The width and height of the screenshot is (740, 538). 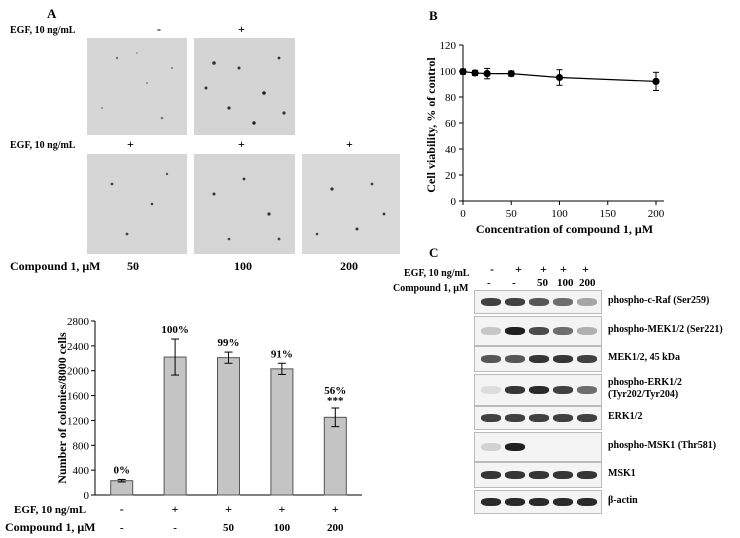 What do you see at coordinates (43, 145) in the screenshot?
I see `egf-label-row2: EGF, 10 ng/mL` at bounding box center [43, 145].